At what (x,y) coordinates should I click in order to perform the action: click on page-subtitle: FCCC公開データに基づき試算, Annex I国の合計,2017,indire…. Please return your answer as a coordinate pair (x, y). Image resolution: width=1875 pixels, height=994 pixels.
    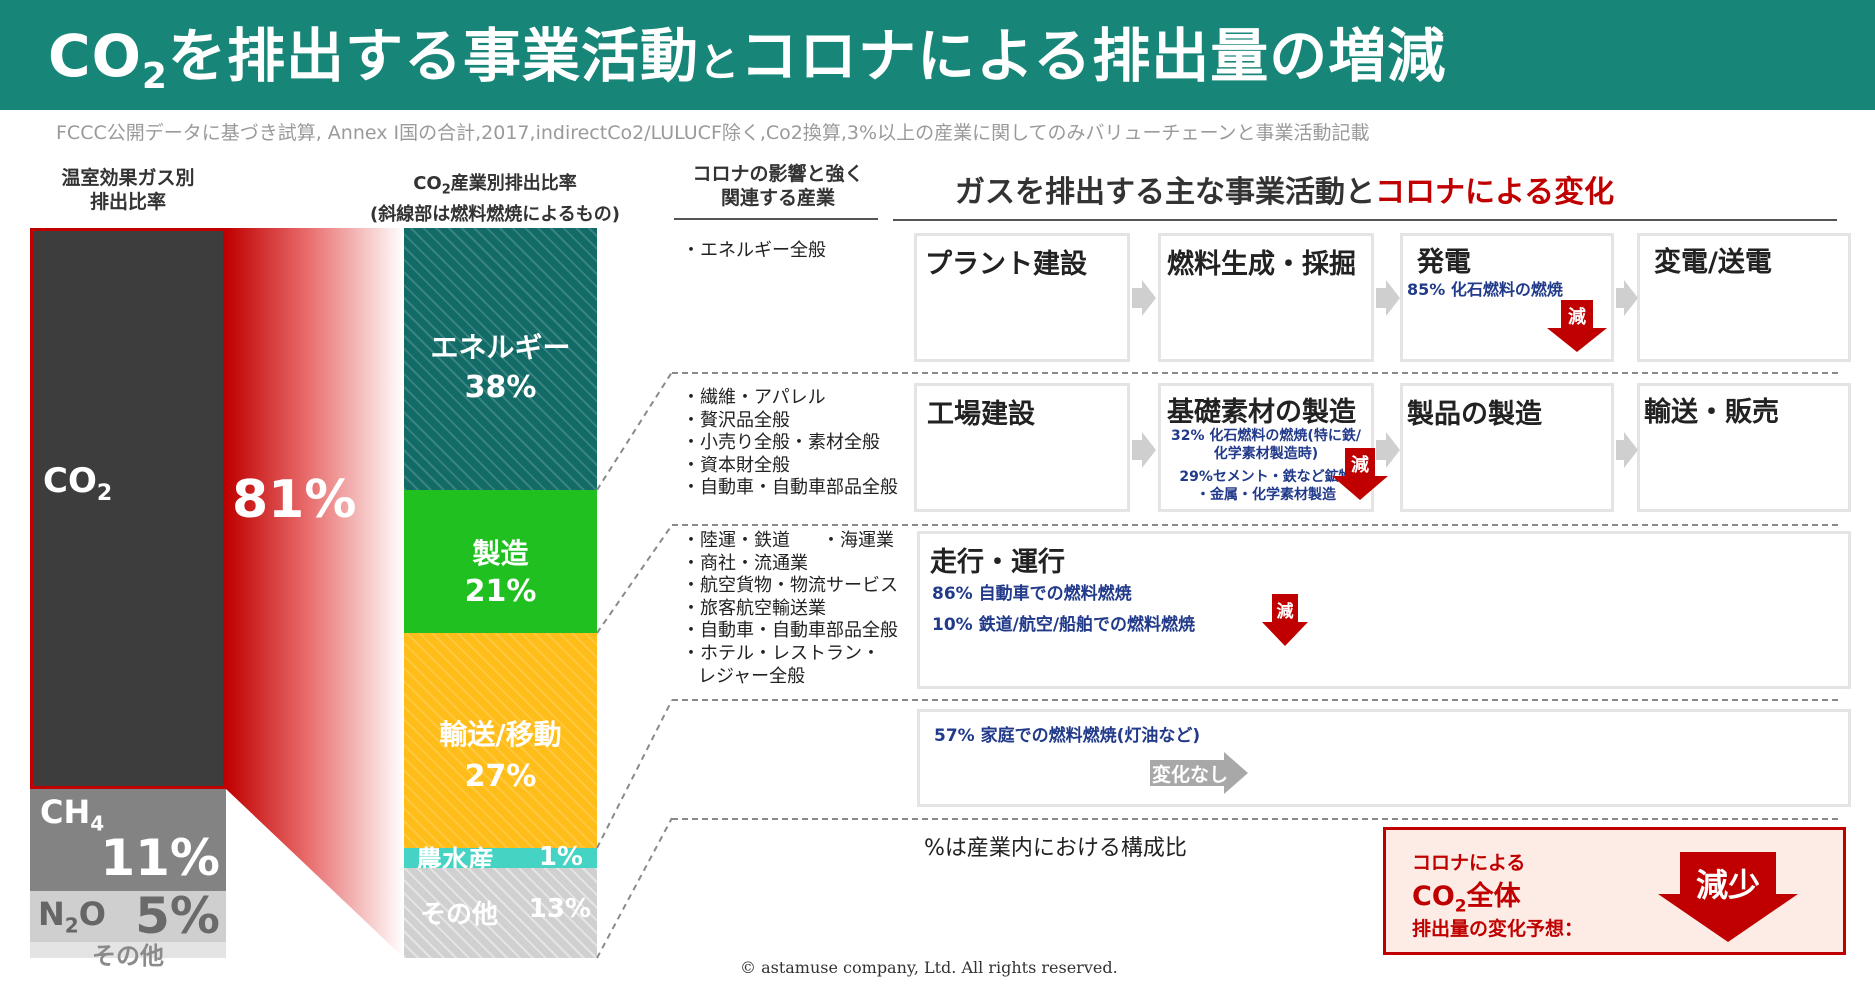
    Looking at the image, I should click on (713, 133).